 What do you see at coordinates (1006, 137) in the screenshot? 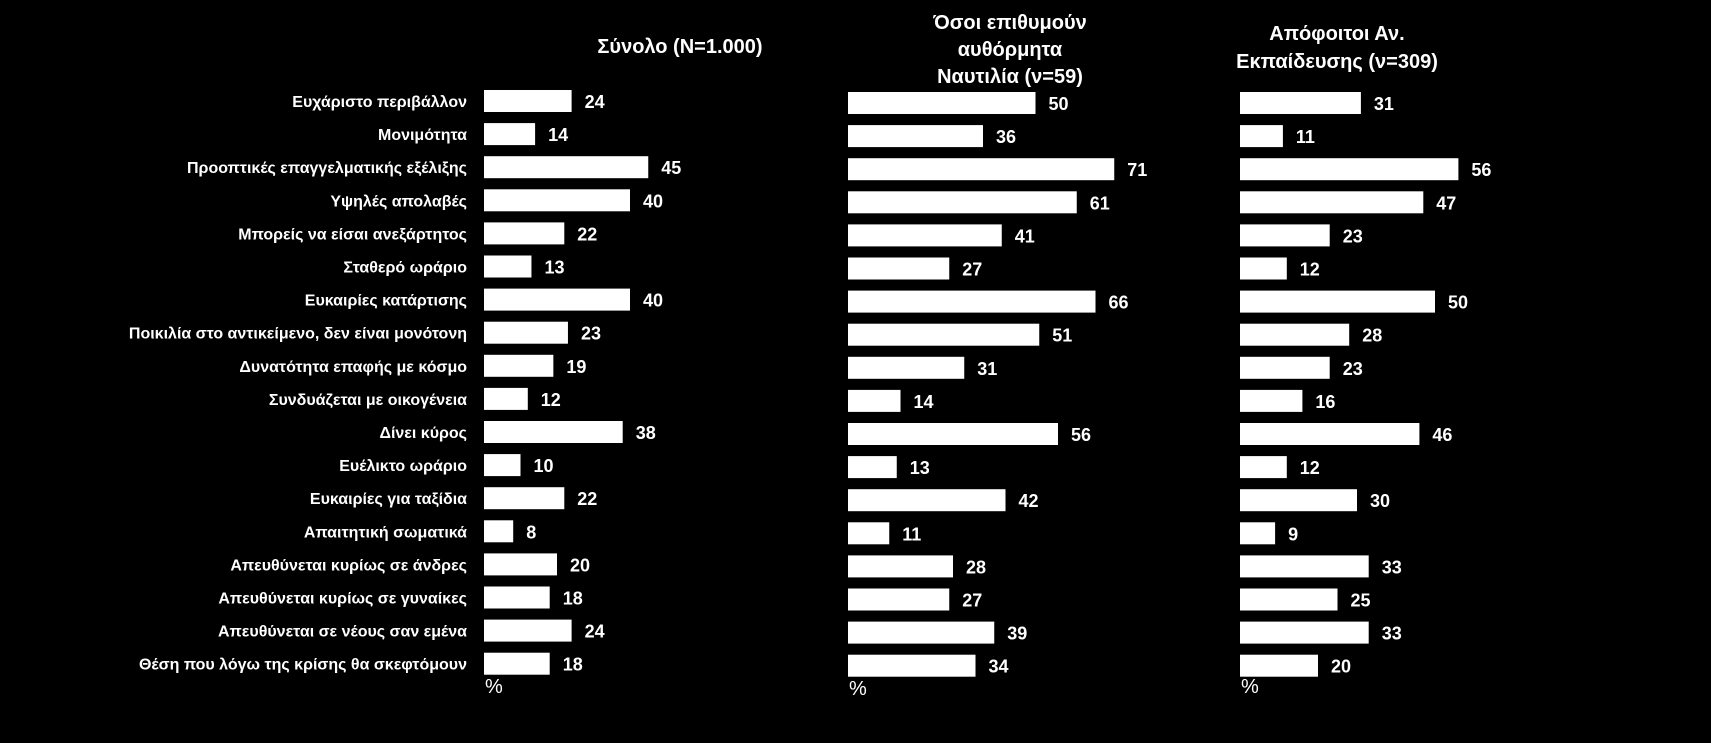
I see `data-label: 36` at bounding box center [1006, 137].